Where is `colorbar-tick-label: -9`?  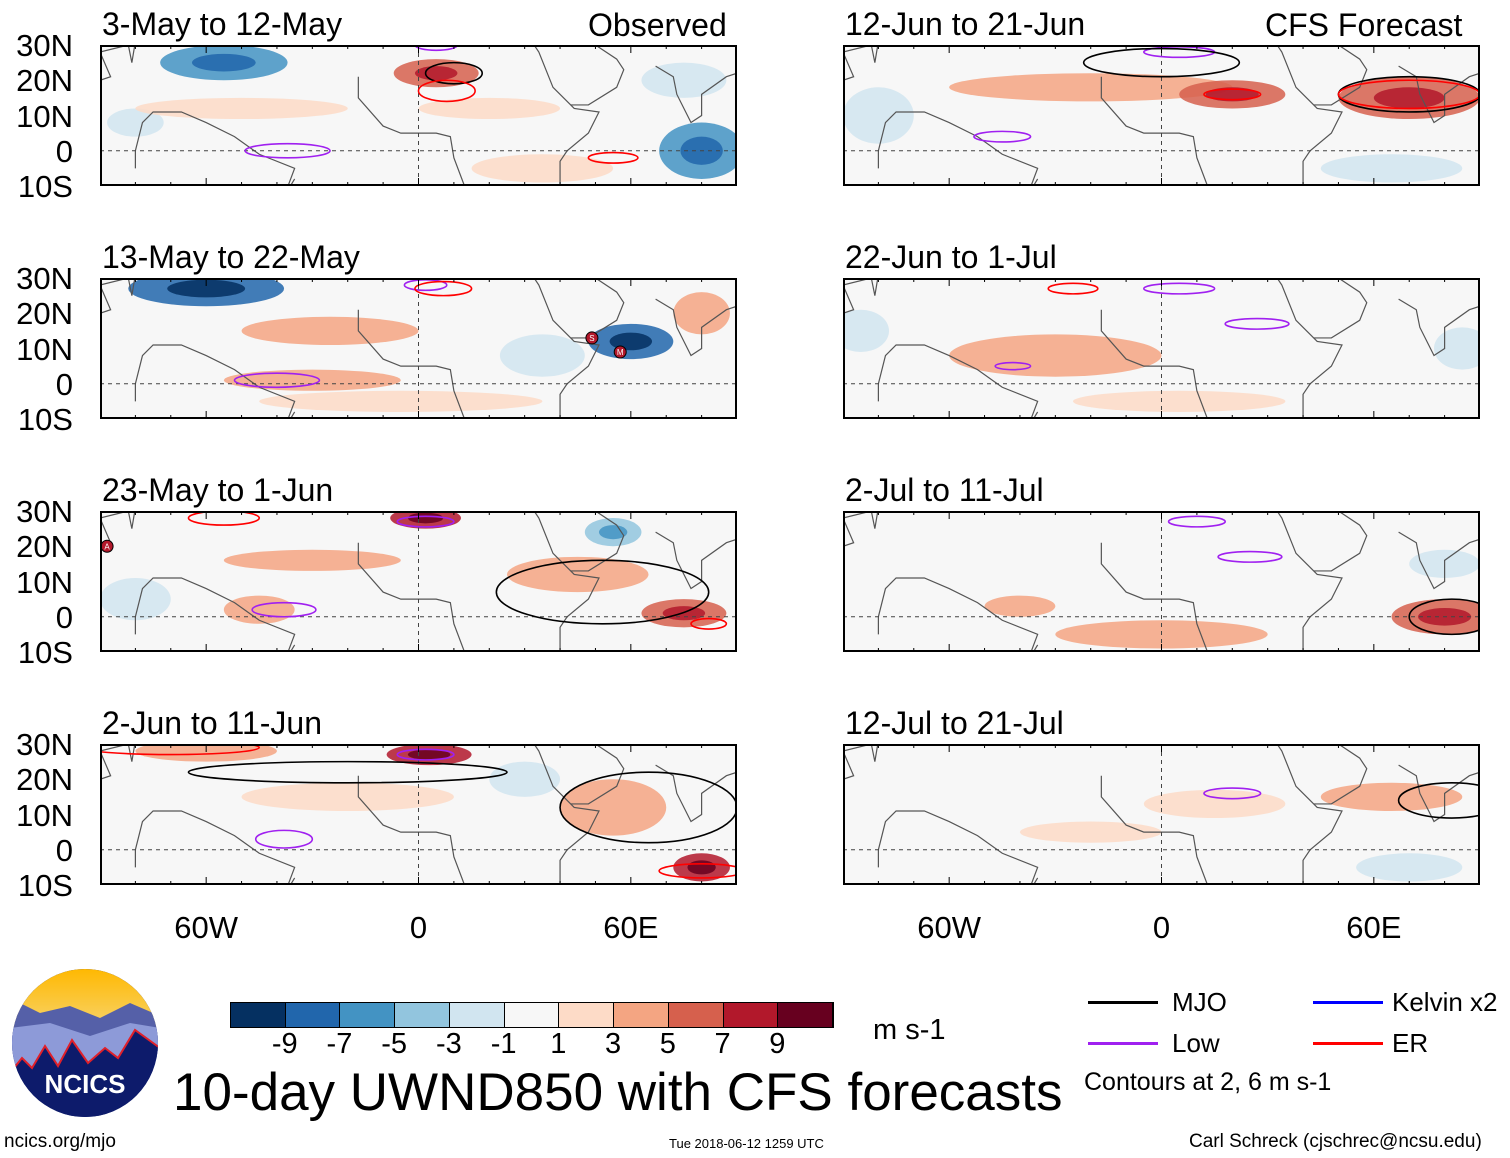
colorbar-tick-label: -9 is located at coordinates (284, 1044).